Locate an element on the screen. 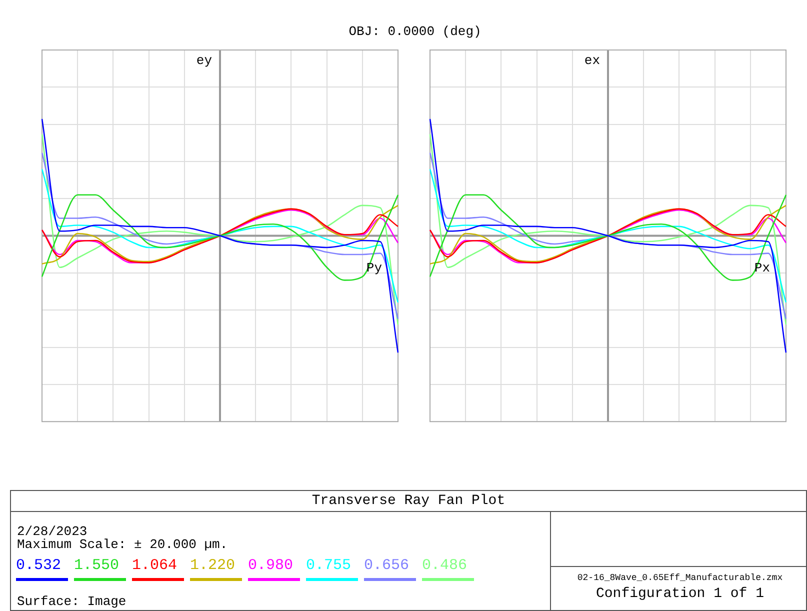 The height and width of the screenshot is (611, 807). text: Transverse Ray Fan Plot is located at coordinates (408, 501).